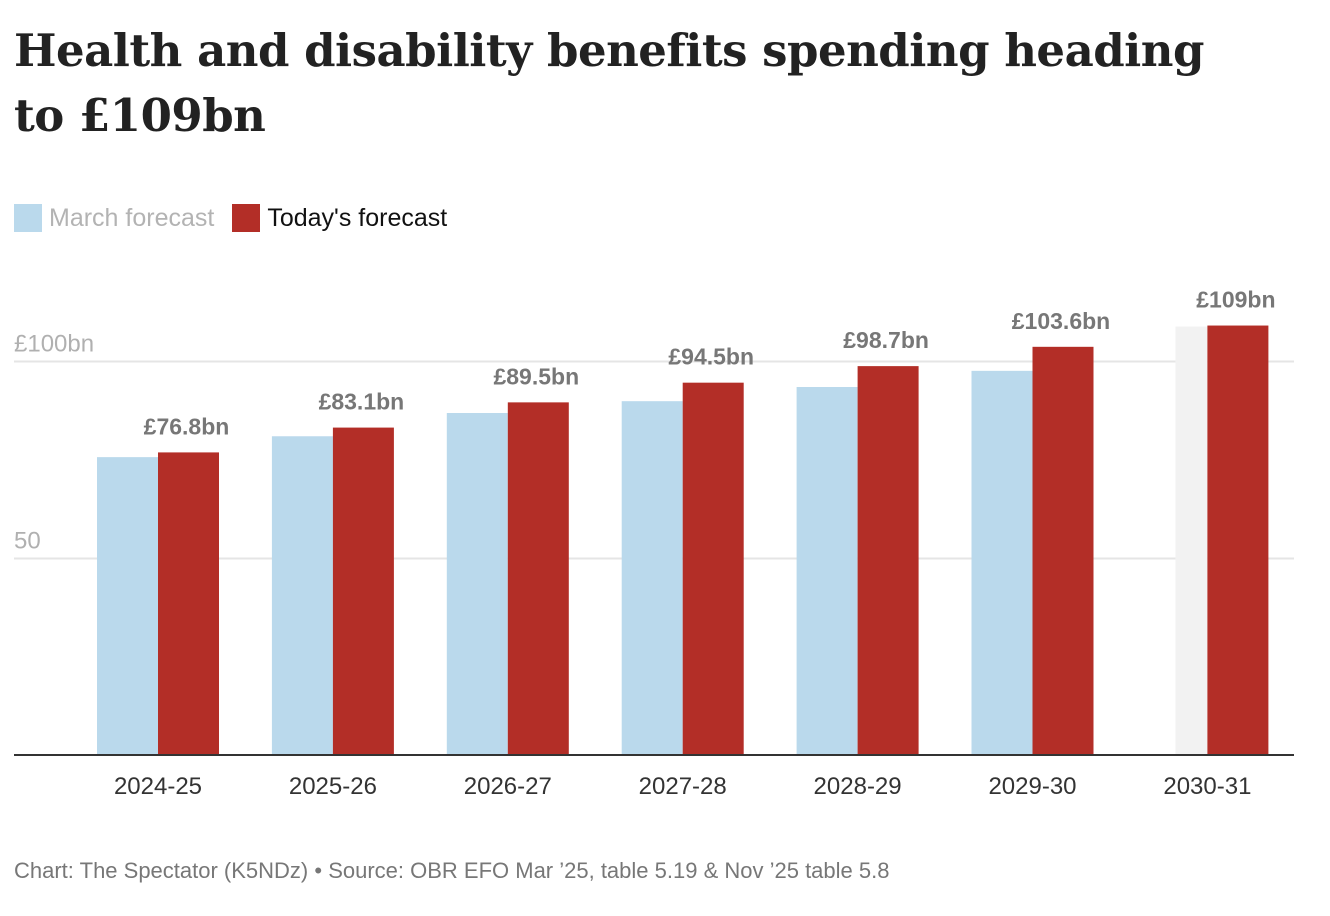 The height and width of the screenshot is (916, 1330). I want to click on data-label-2028-29: £98.7bn, so click(886, 340).